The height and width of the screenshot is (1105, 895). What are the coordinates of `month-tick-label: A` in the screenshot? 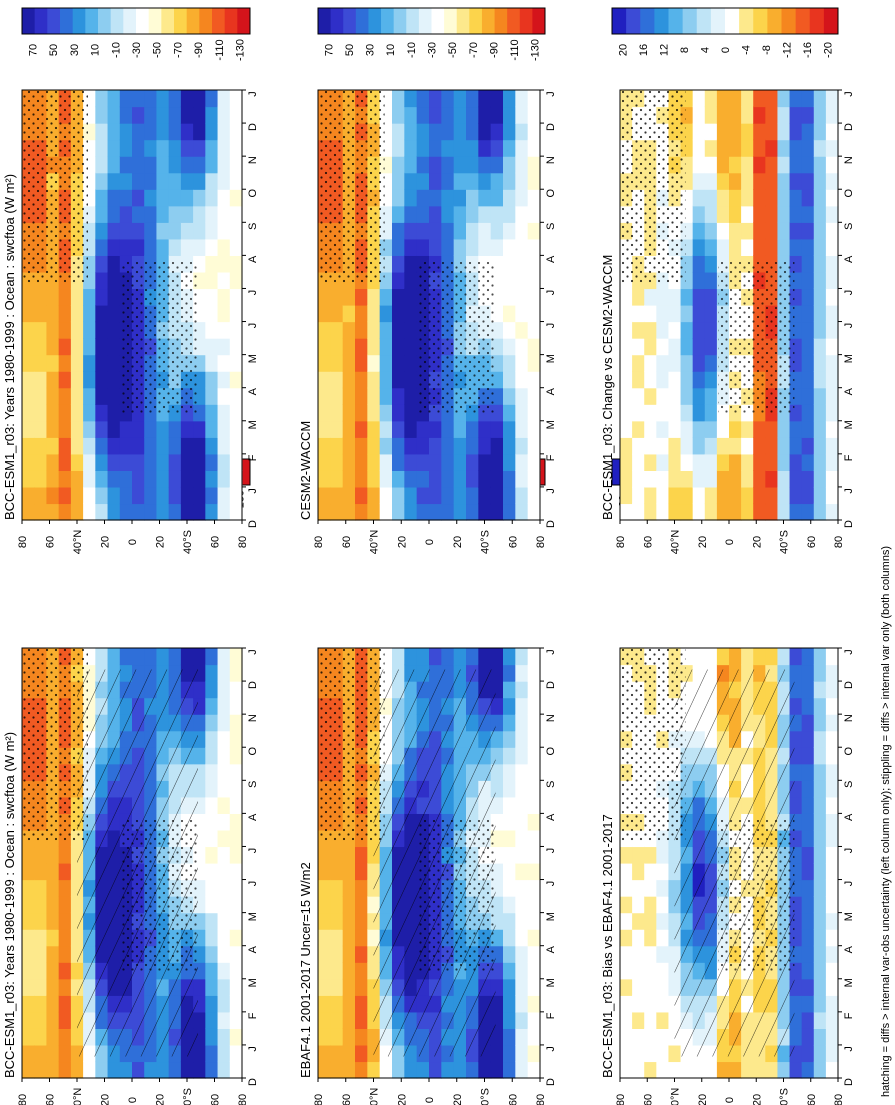 It's located at (849, 259).